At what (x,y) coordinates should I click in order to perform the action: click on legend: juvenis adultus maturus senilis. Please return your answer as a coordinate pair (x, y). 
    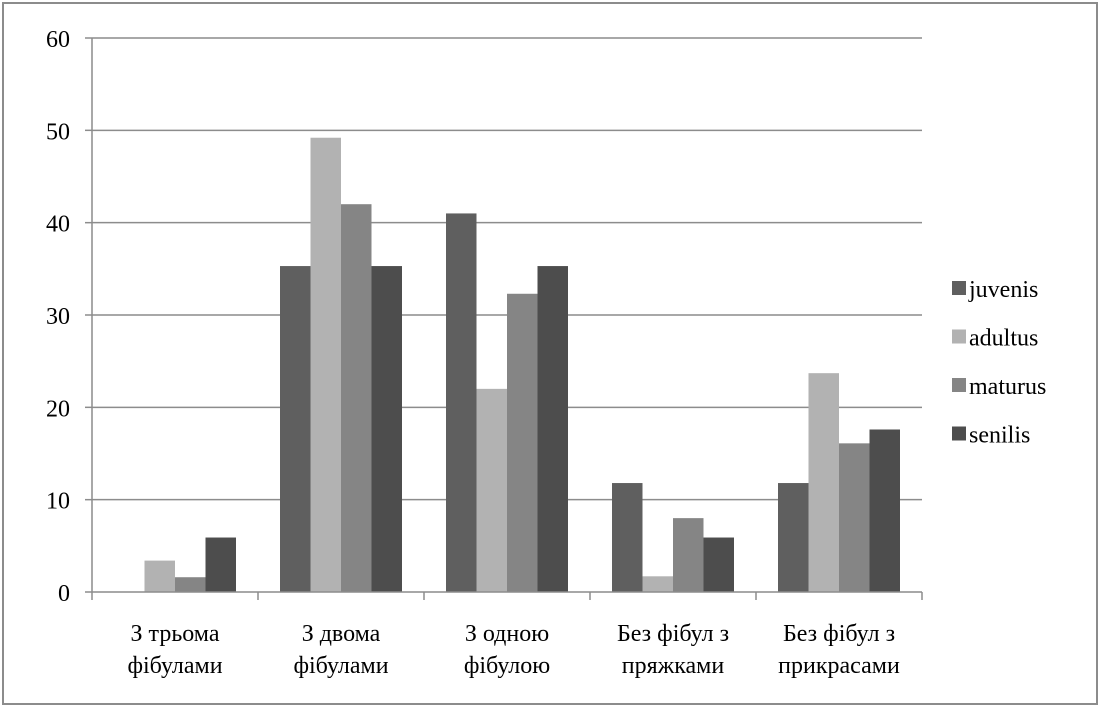
    Looking at the image, I should click on (999, 363).